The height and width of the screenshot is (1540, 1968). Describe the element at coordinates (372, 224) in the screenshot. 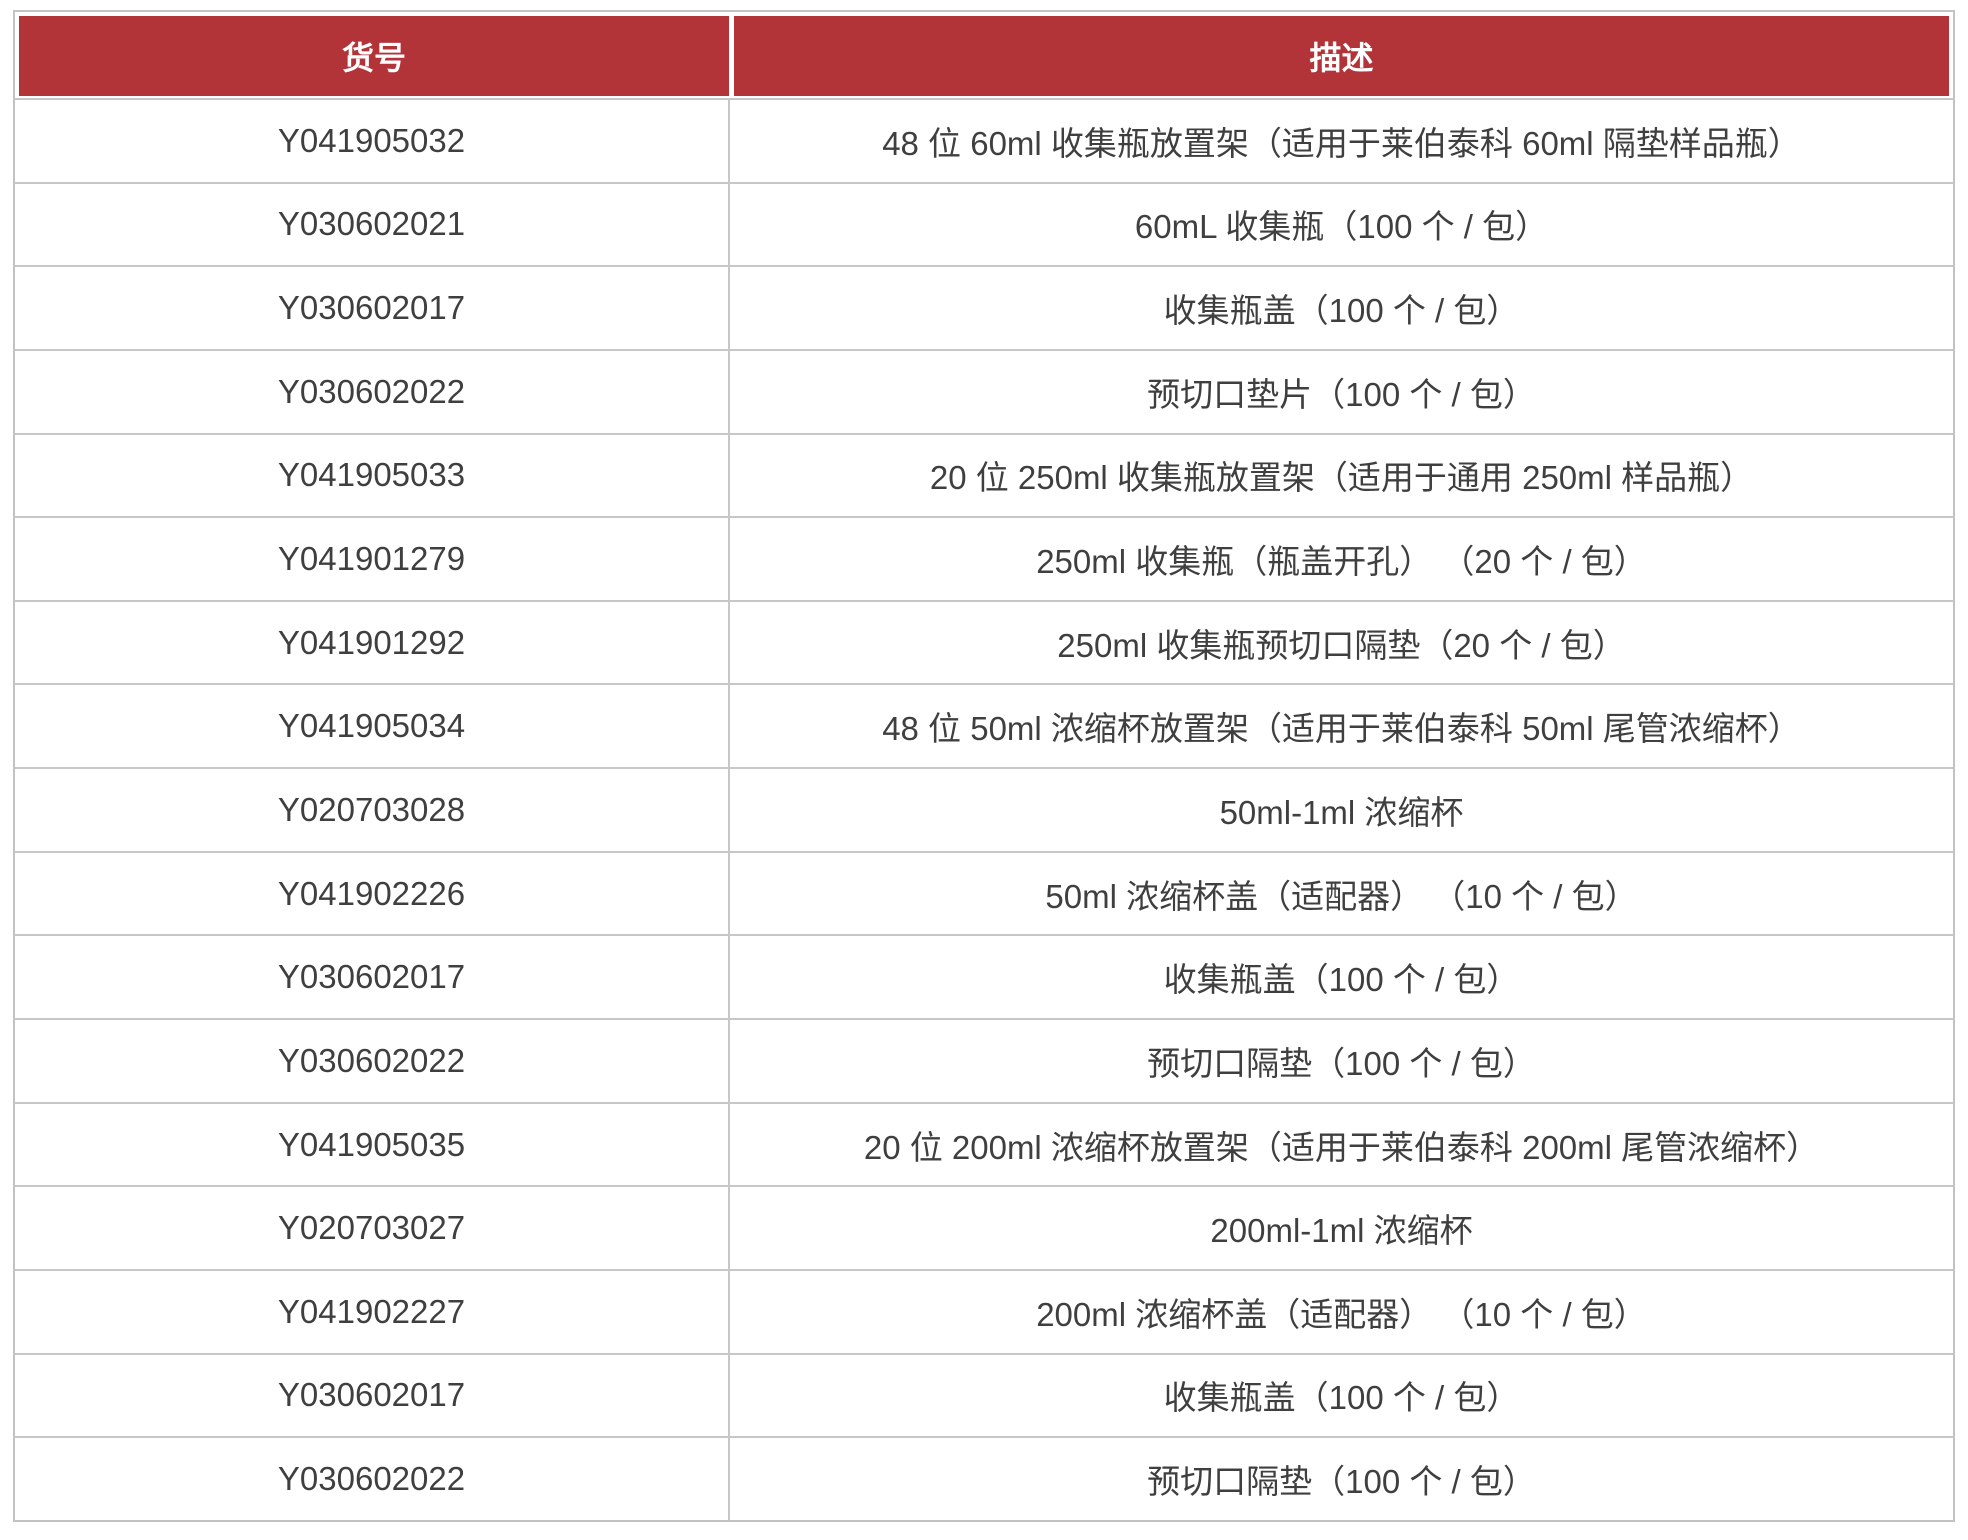

I see `item-number-cell: Y030602021` at that location.